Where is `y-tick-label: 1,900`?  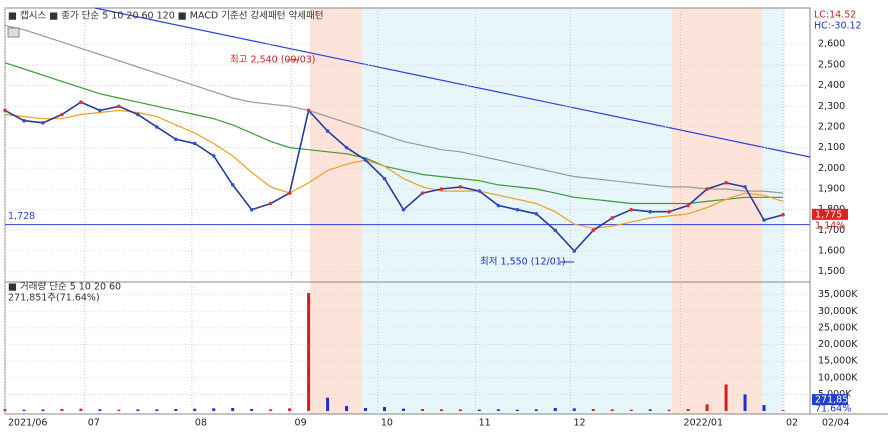
y-tick-label: 1,900 is located at coordinates (831, 188).